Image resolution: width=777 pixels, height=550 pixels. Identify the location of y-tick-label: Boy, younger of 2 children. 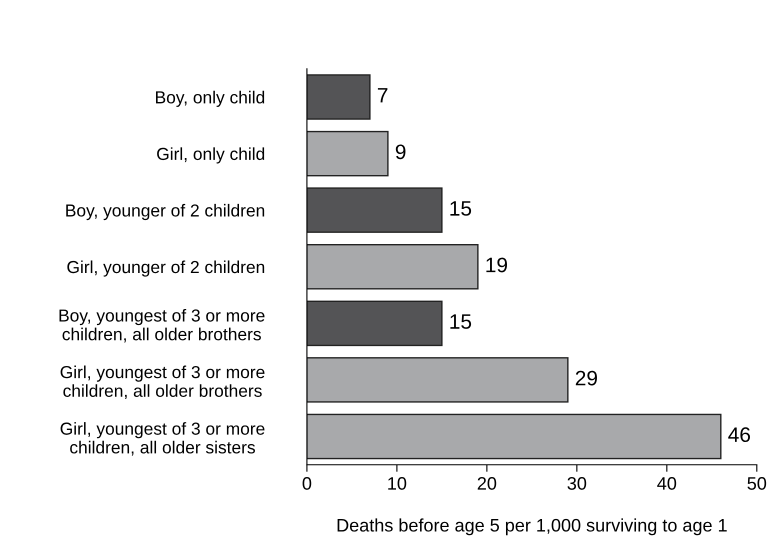
(165, 212).